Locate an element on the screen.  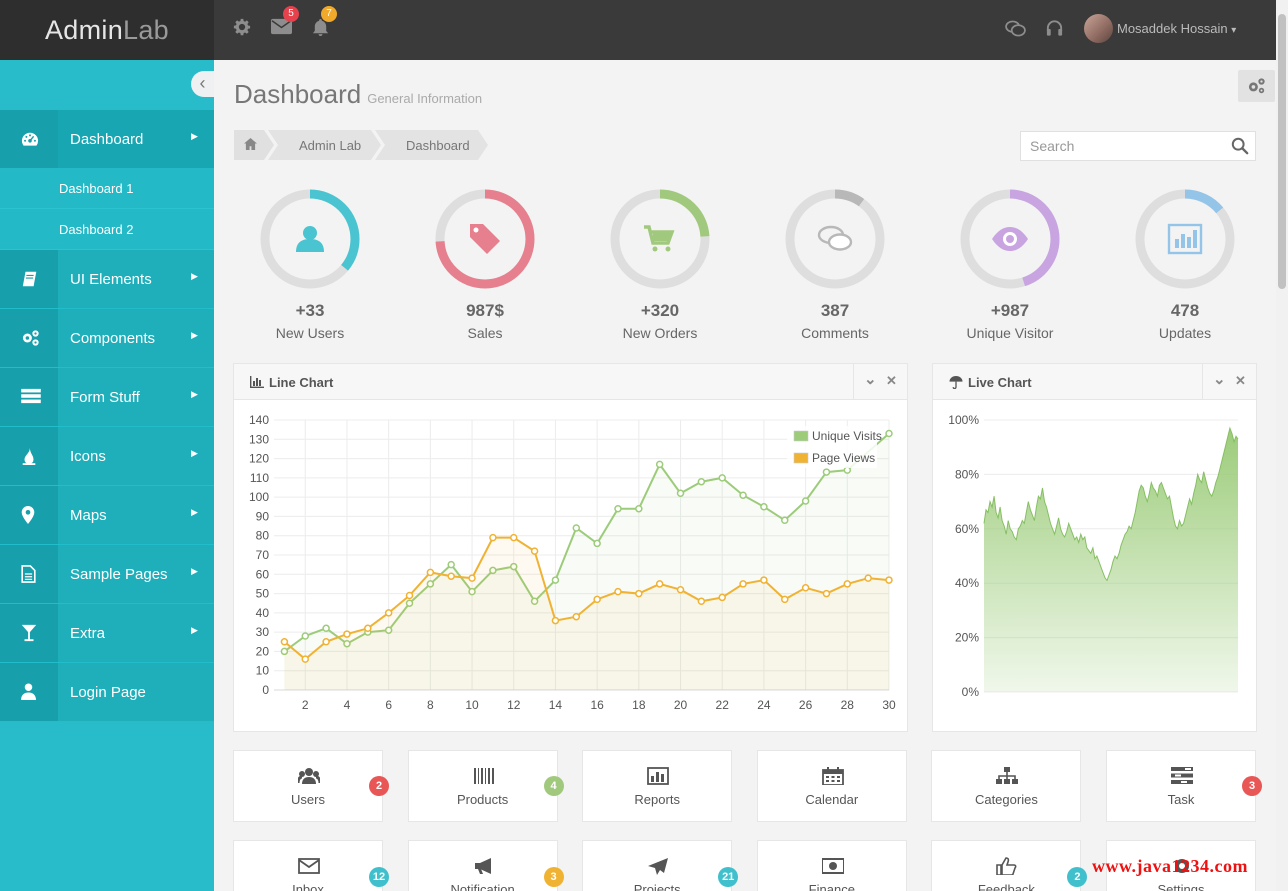
sidebar-subitem-dashboard-1: Dashboard 1 is located at coordinates (107, 188).